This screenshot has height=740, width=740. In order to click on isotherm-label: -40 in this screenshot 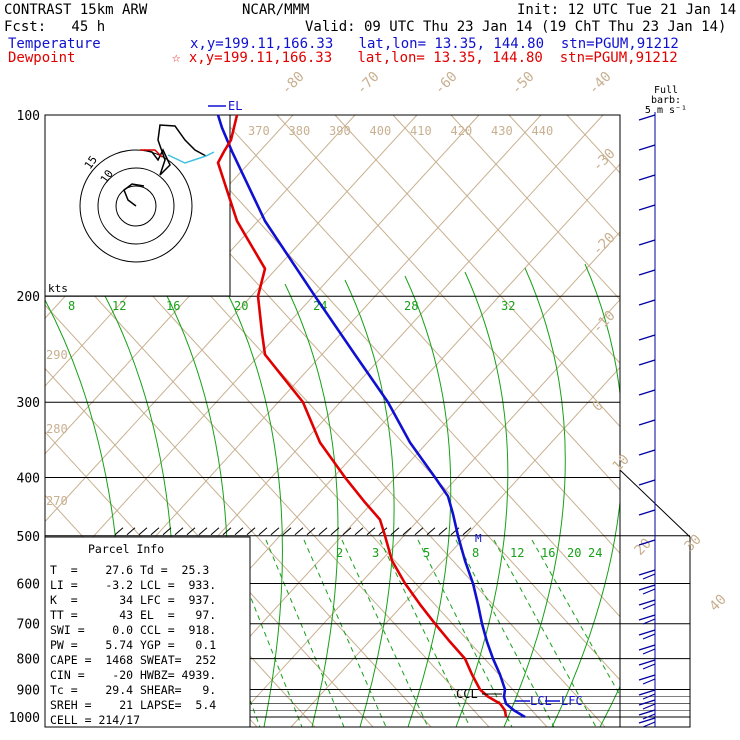, I will do `click(600, 83)`.